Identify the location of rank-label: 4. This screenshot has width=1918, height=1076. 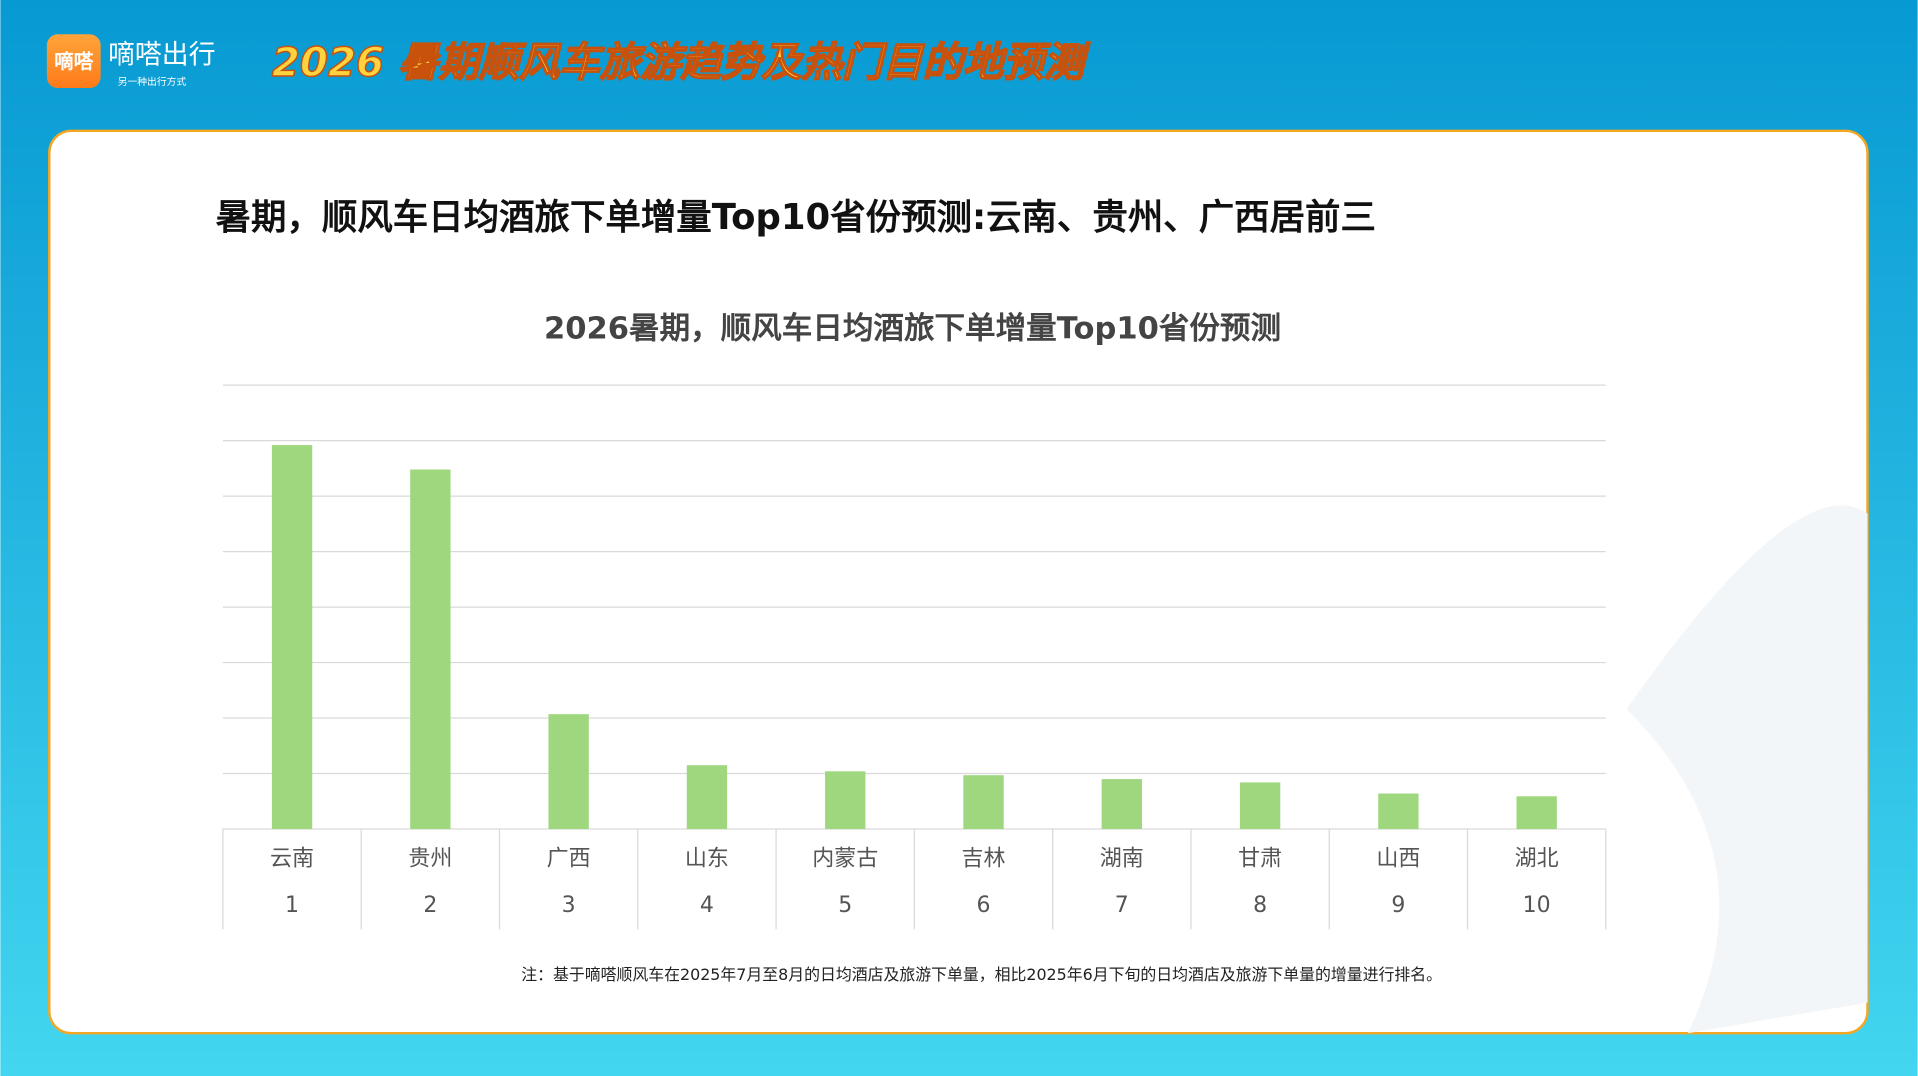
(707, 905).